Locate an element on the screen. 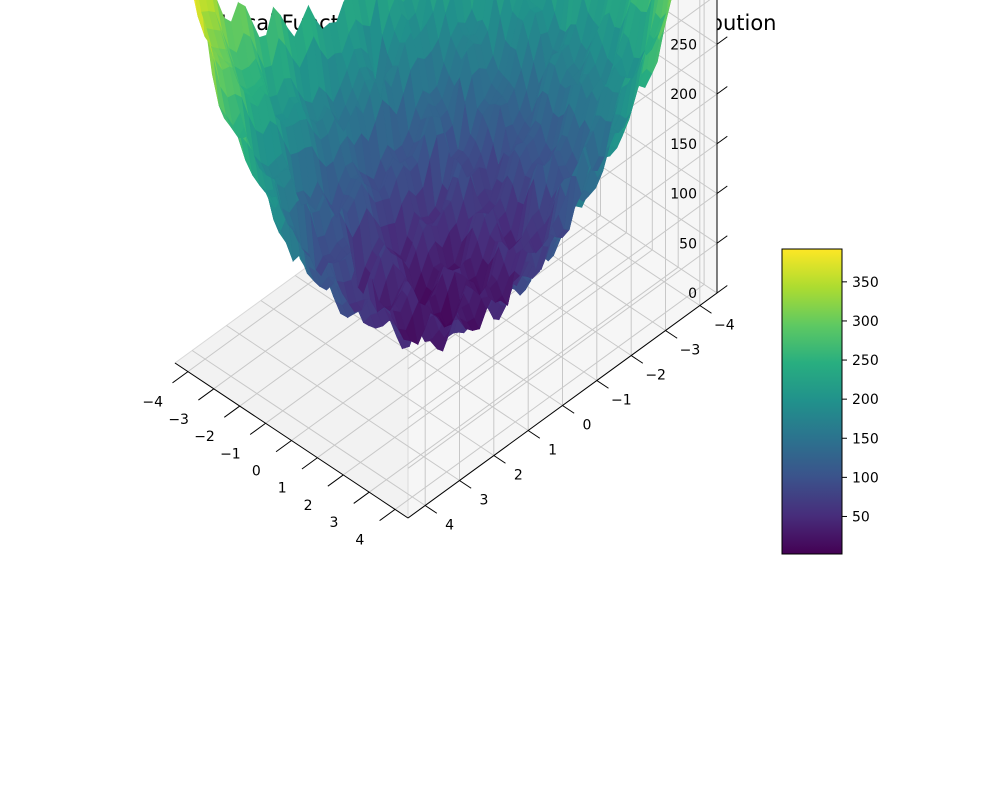 The width and height of the screenshot is (997, 797). x-tick-label: −2 is located at coordinates (204, 437).